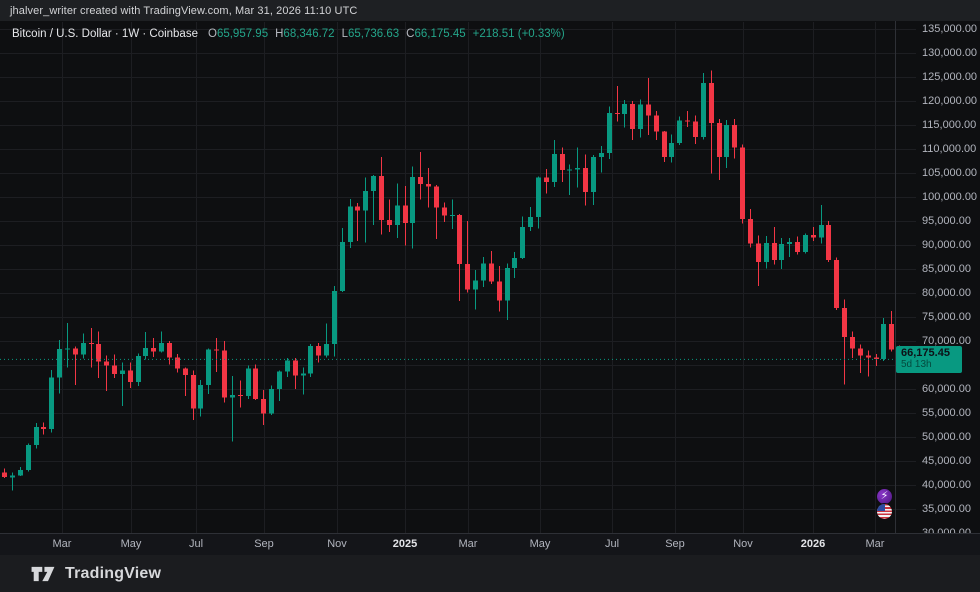 This screenshot has height=592, width=980. I want to click on price-axis-label: 35,000.00, so click(946, 509).